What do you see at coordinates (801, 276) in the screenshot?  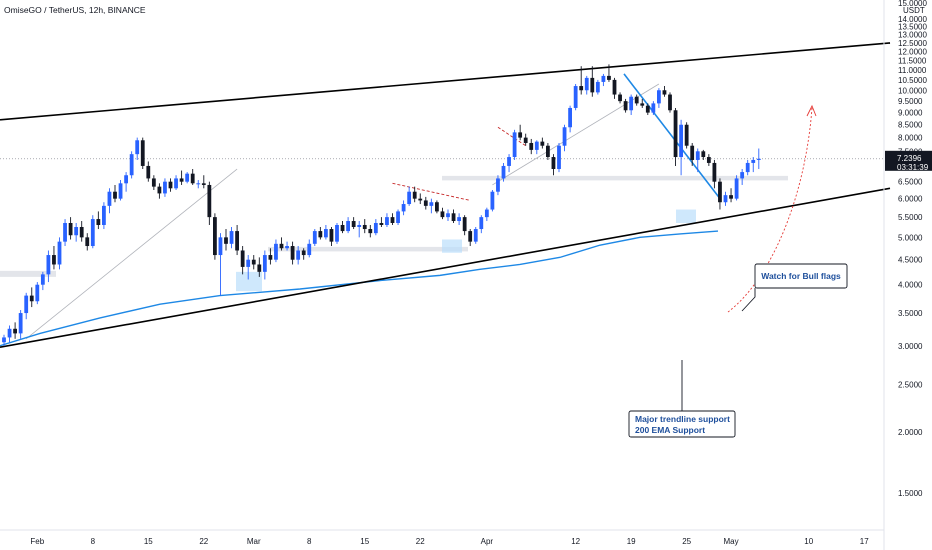 I see `callout-box` at bounding box center [801, 276].